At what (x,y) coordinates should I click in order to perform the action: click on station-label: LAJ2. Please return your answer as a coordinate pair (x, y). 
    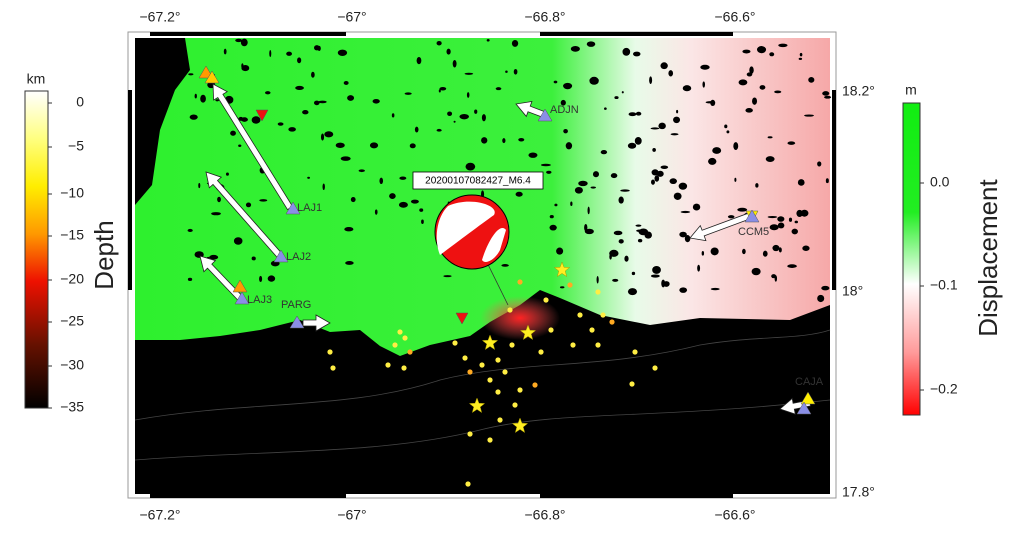
    Looking at the image, I should click on (298, 257).